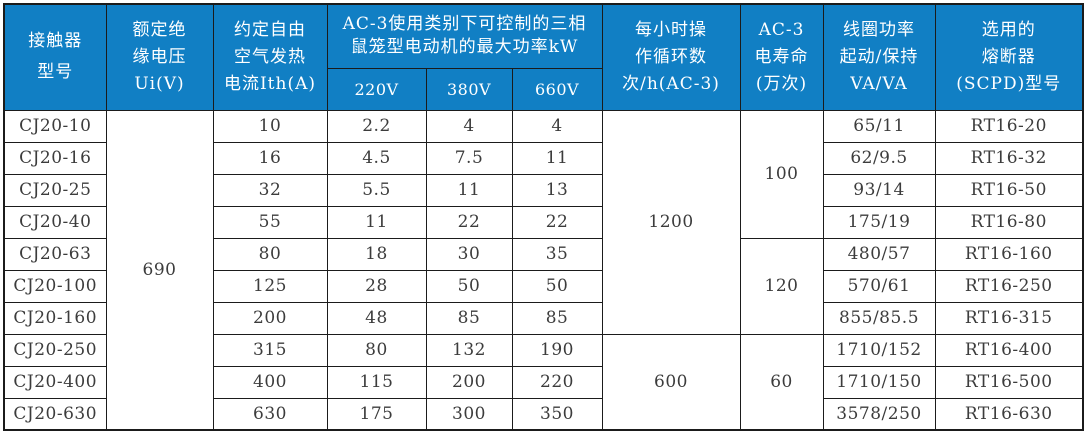 The width and height of the screenshot is (1085, 440). I want to click on cell-p220: 48, so click(376, 318).